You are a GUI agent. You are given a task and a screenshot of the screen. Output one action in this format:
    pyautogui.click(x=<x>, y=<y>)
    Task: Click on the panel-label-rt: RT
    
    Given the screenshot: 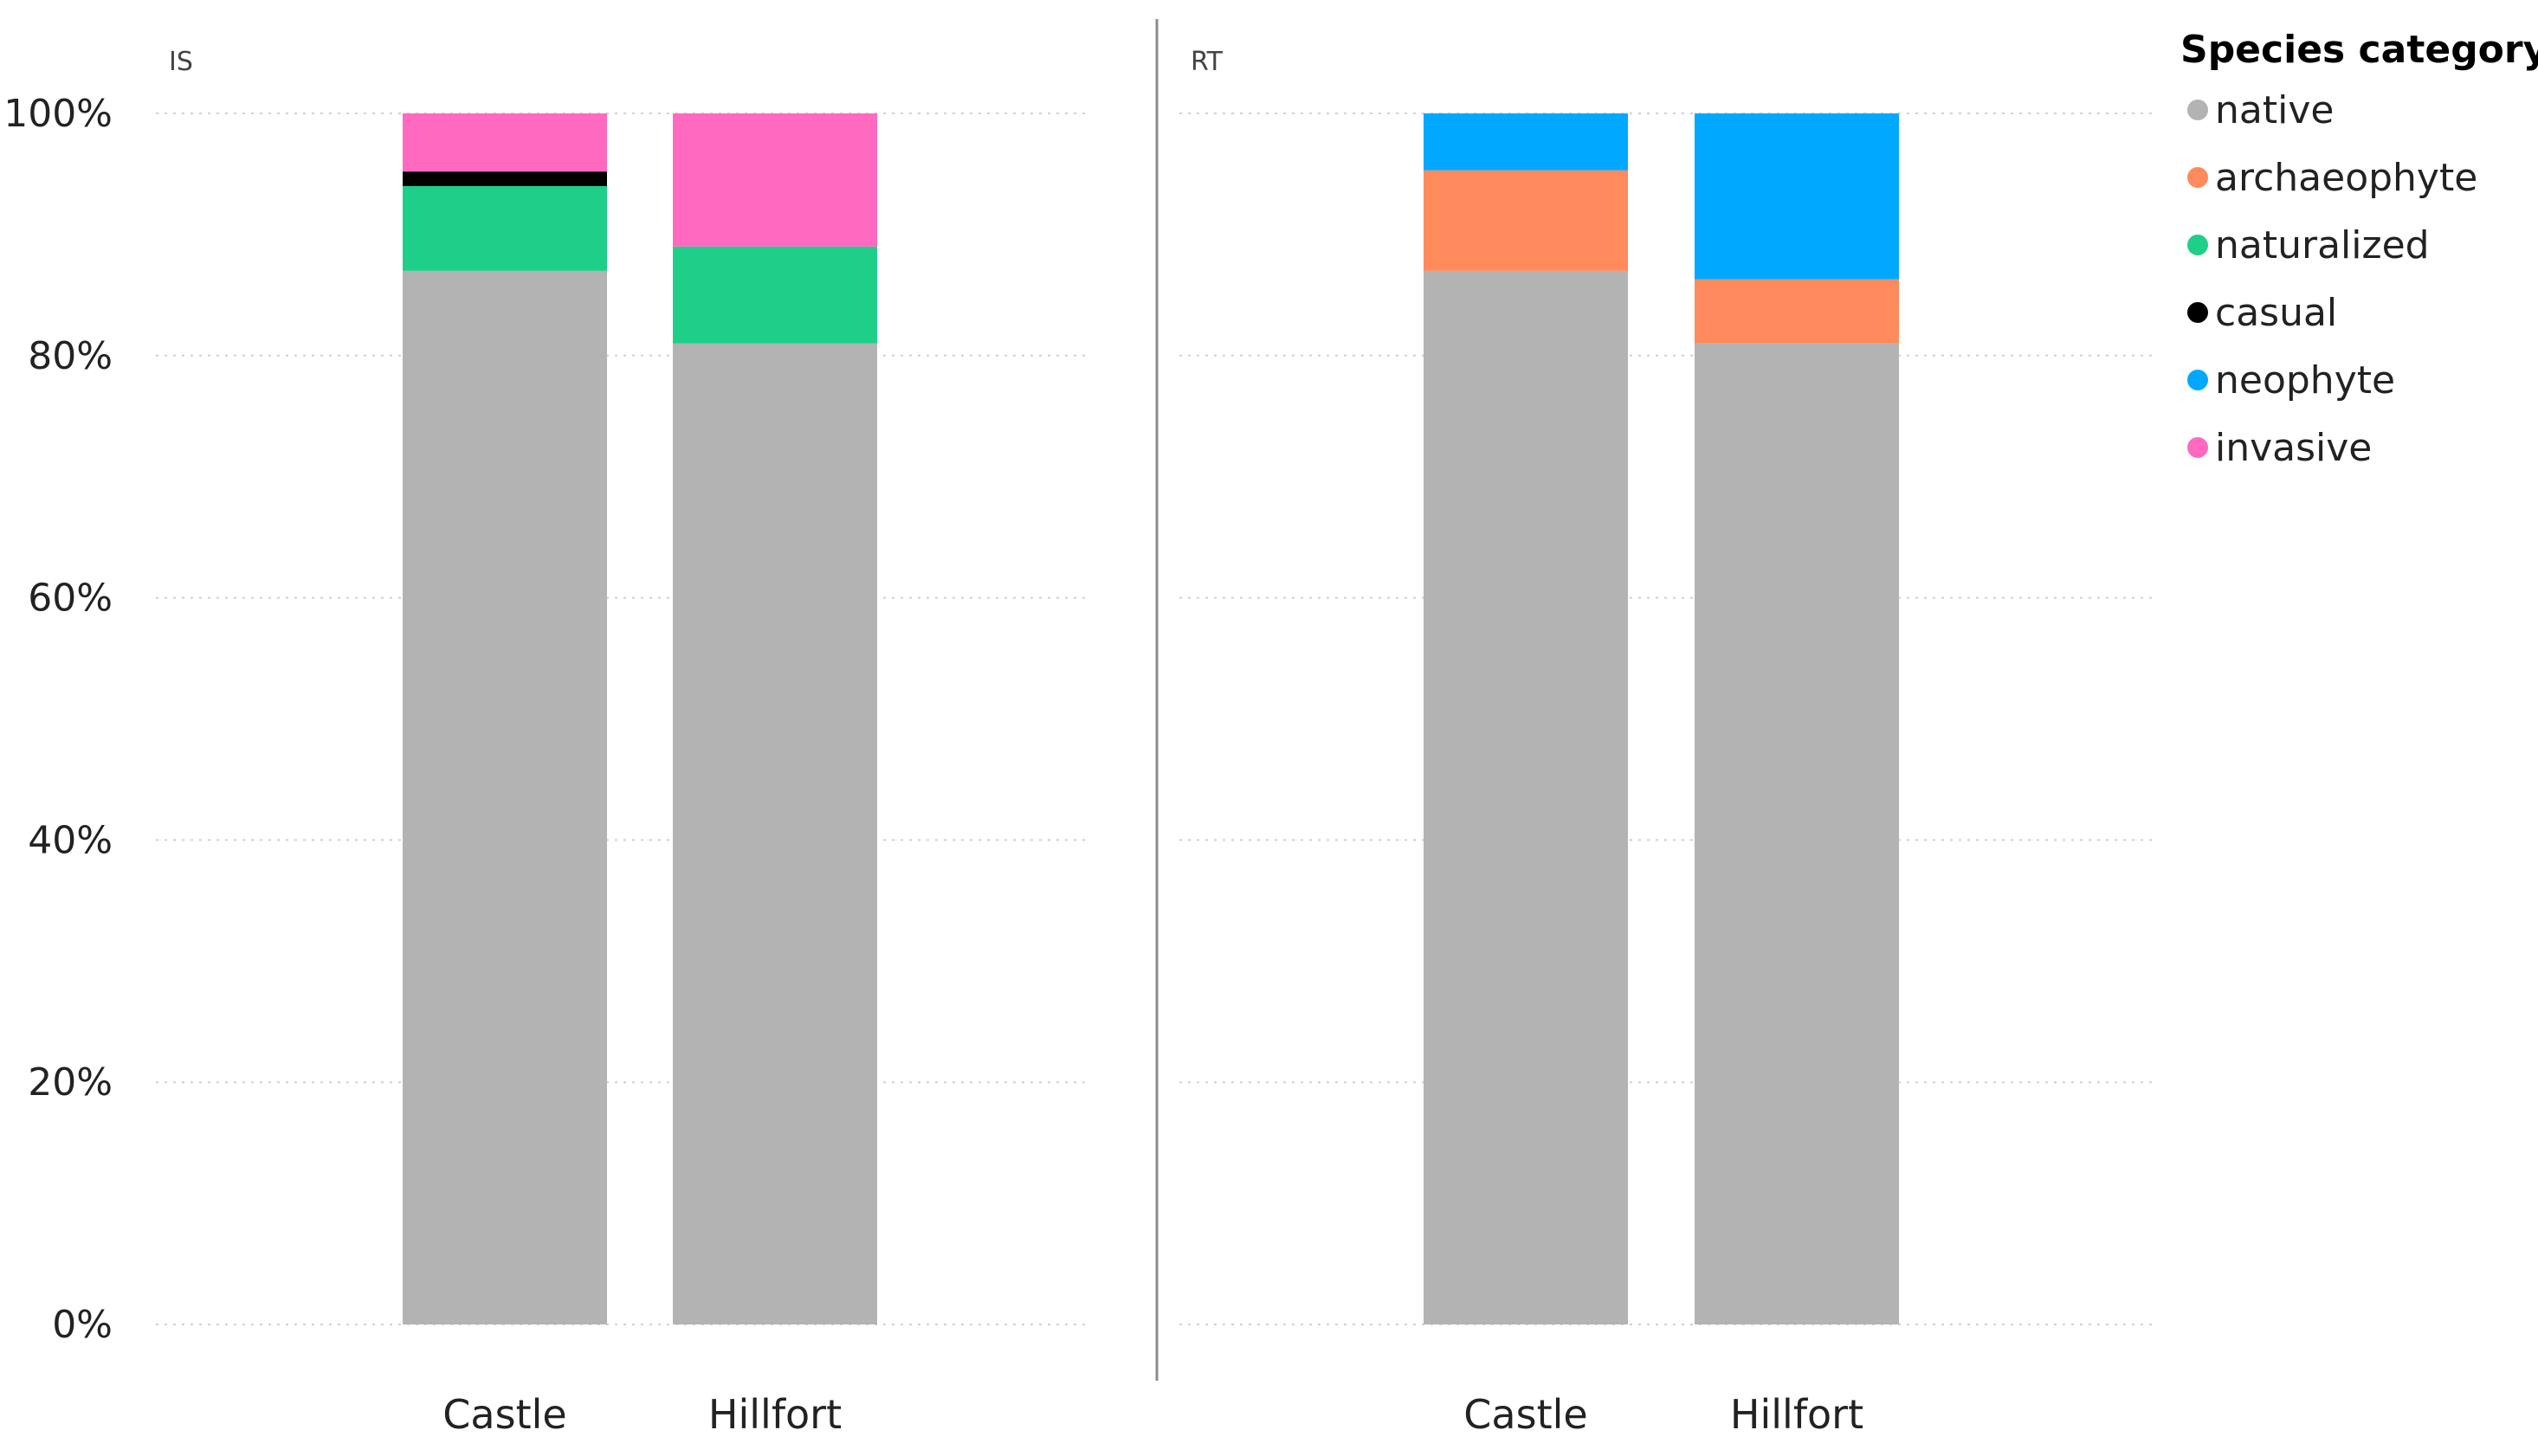 What is the action you would take?
    pyautogui.click(x=1207, y=62)
    